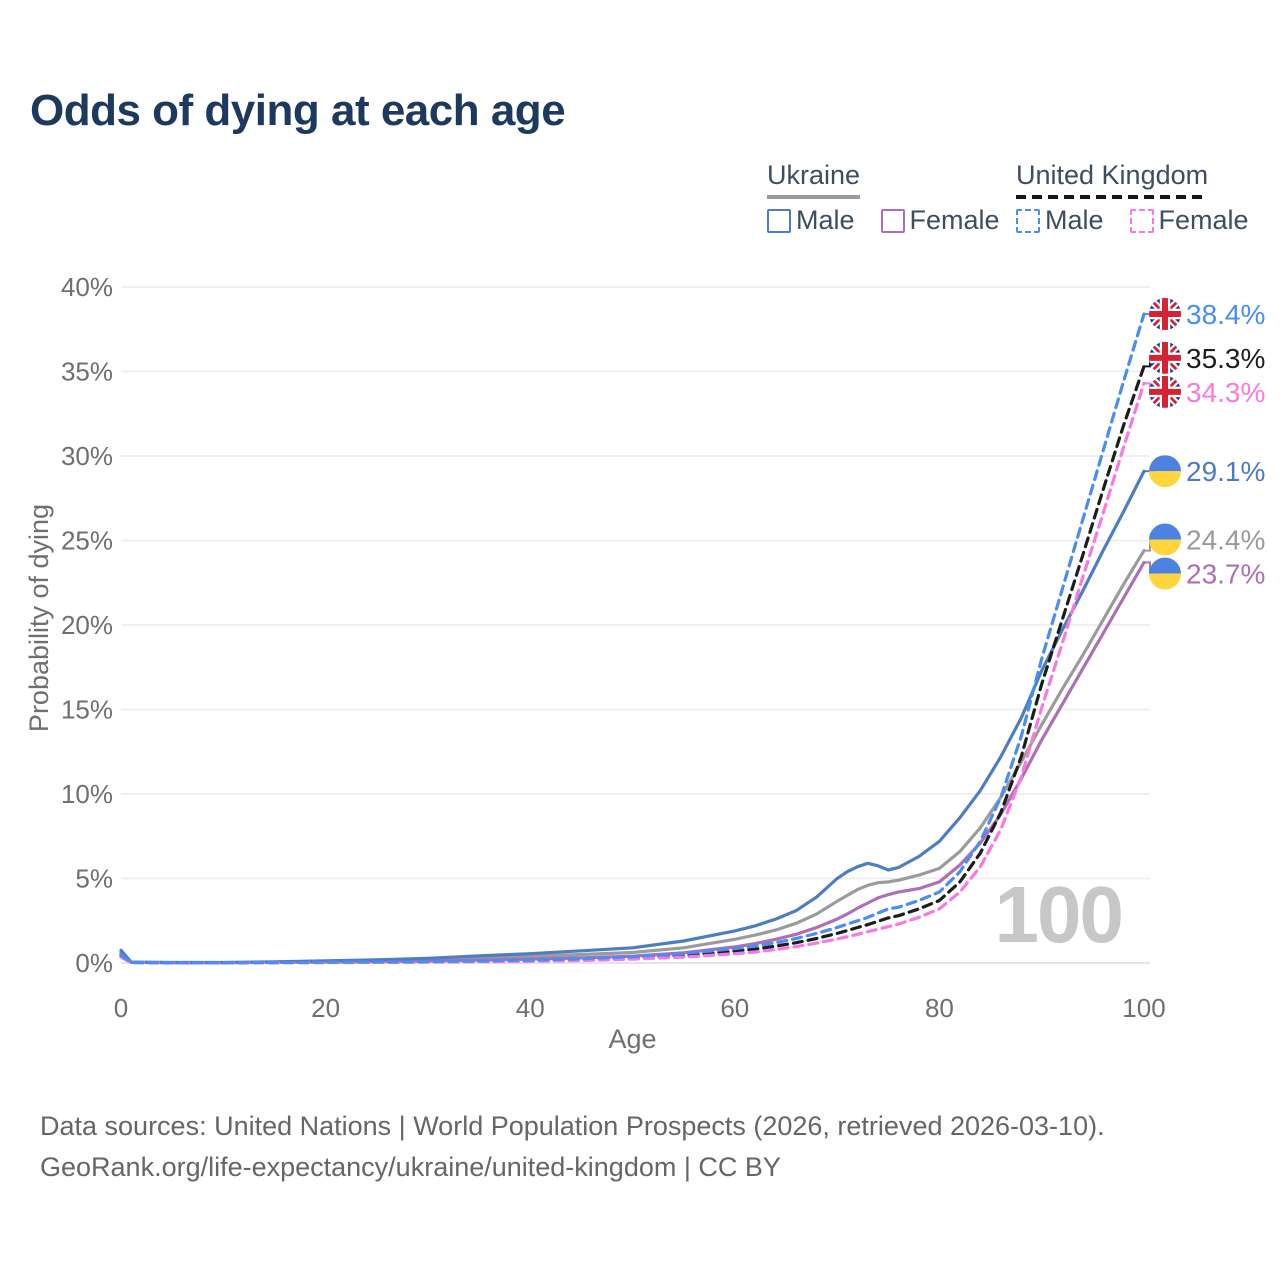 The height and width of the screenshot is (1280, 1280). I want to click on x-tick-label: 60, so click(734, 1008).